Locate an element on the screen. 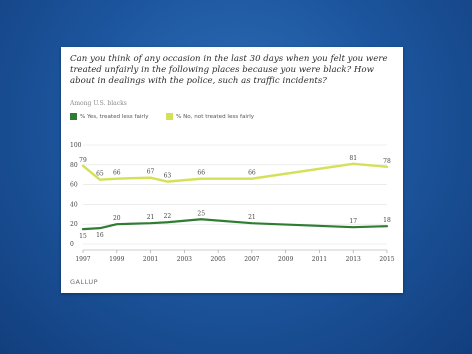  gallup-logo: GALLUP is located at coordinates (84, 282).